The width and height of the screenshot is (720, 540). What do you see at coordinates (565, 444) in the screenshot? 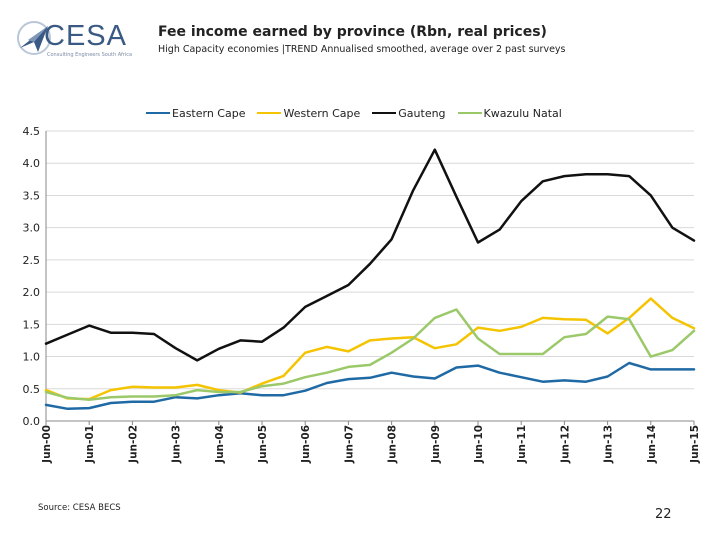
I see `x-tick-label: Jun-12` at bounding box center [565, 444].